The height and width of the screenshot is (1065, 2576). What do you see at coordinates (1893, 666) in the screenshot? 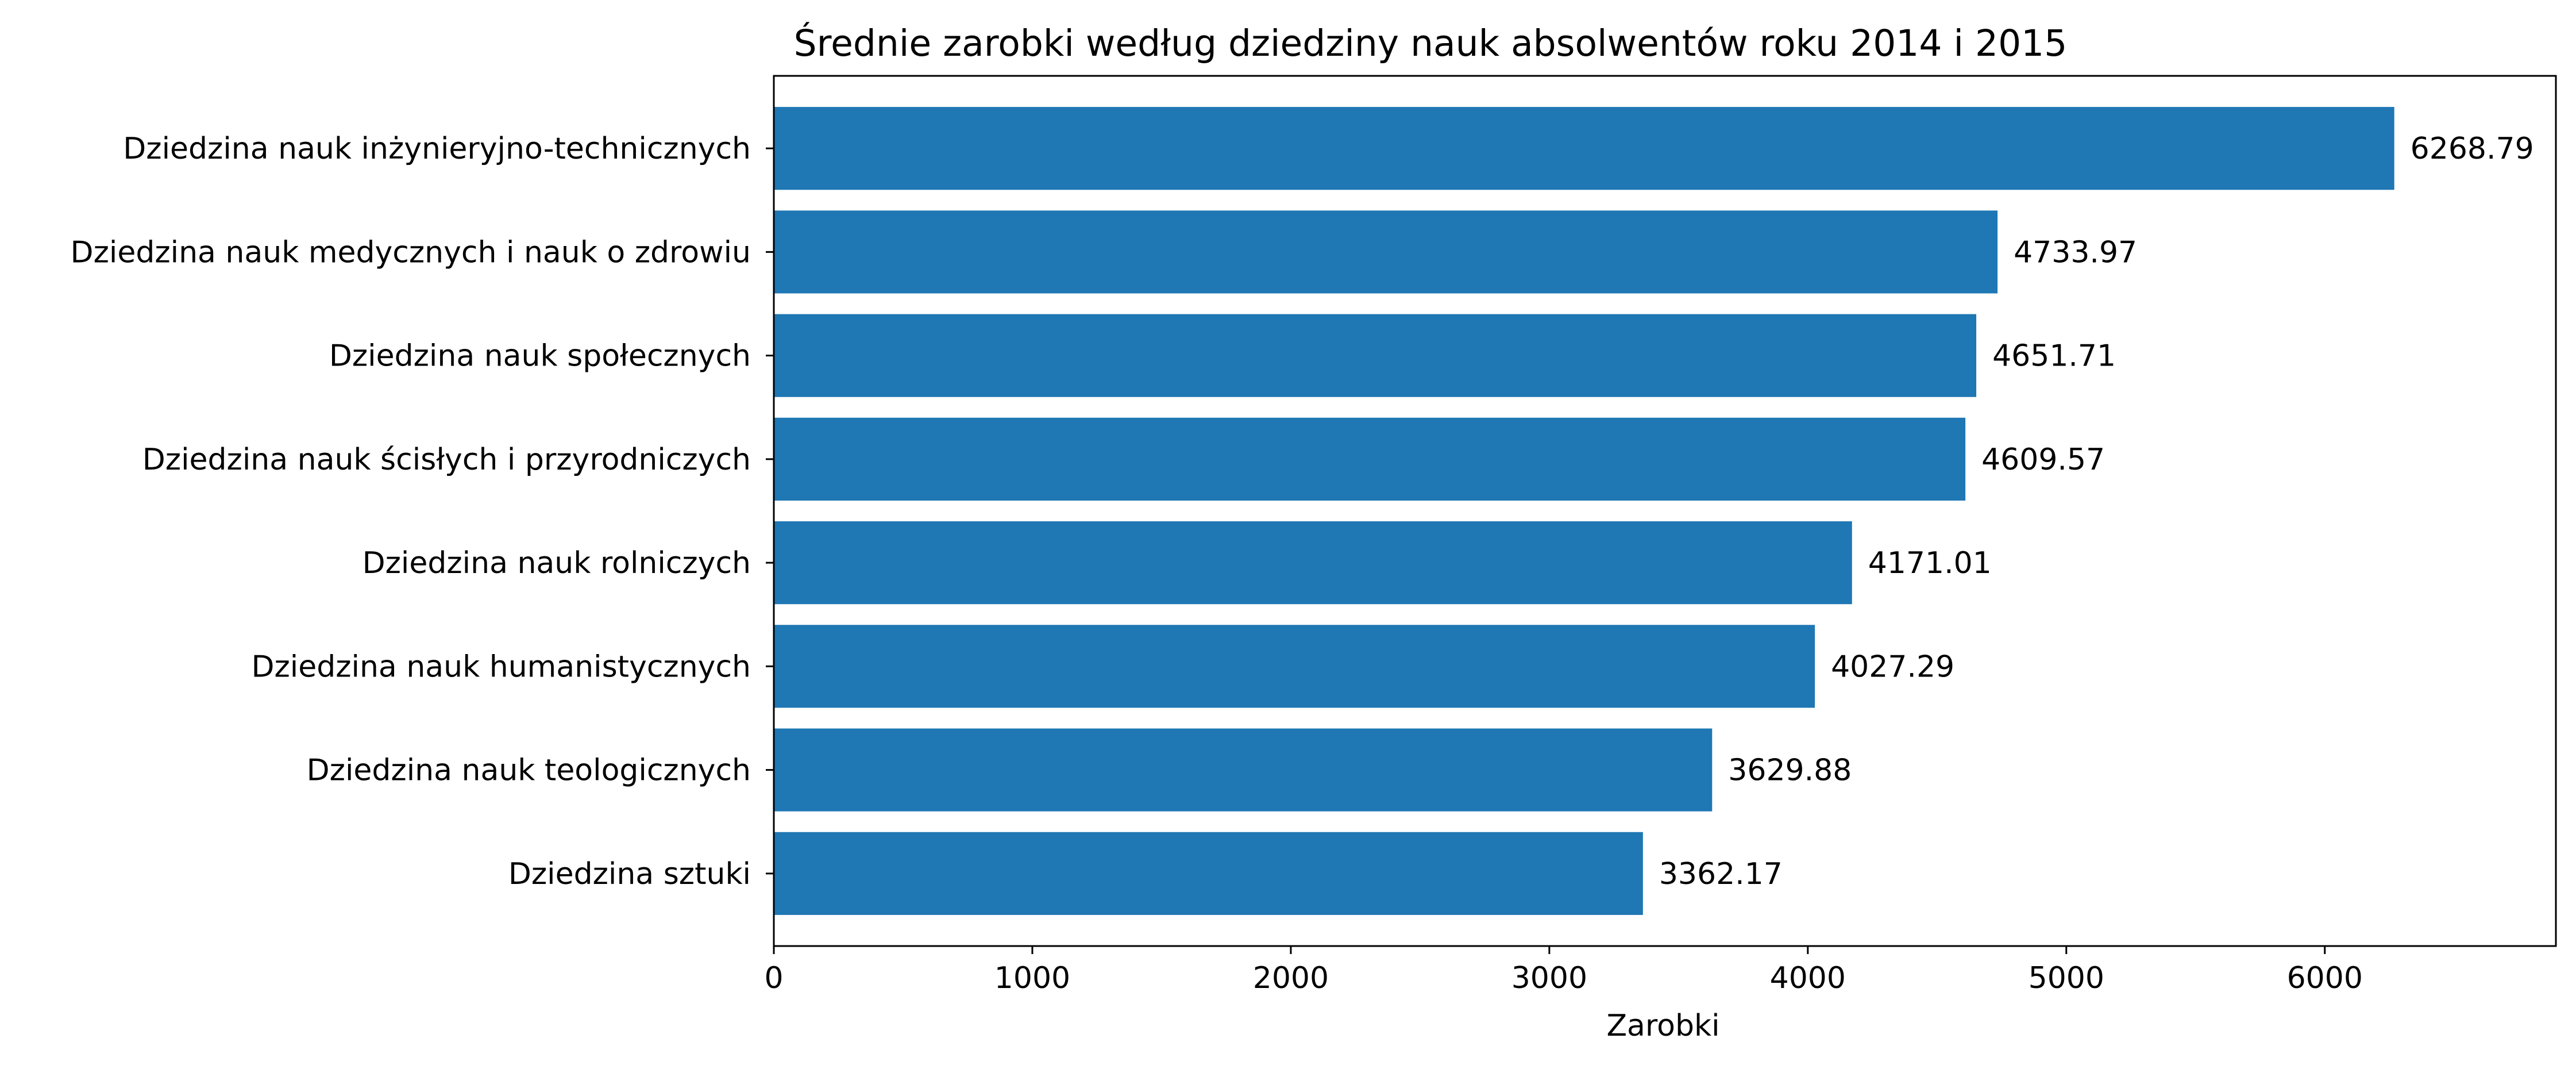
I see `bar-value-label: 4027.29` at bounding box center [1893, 666].